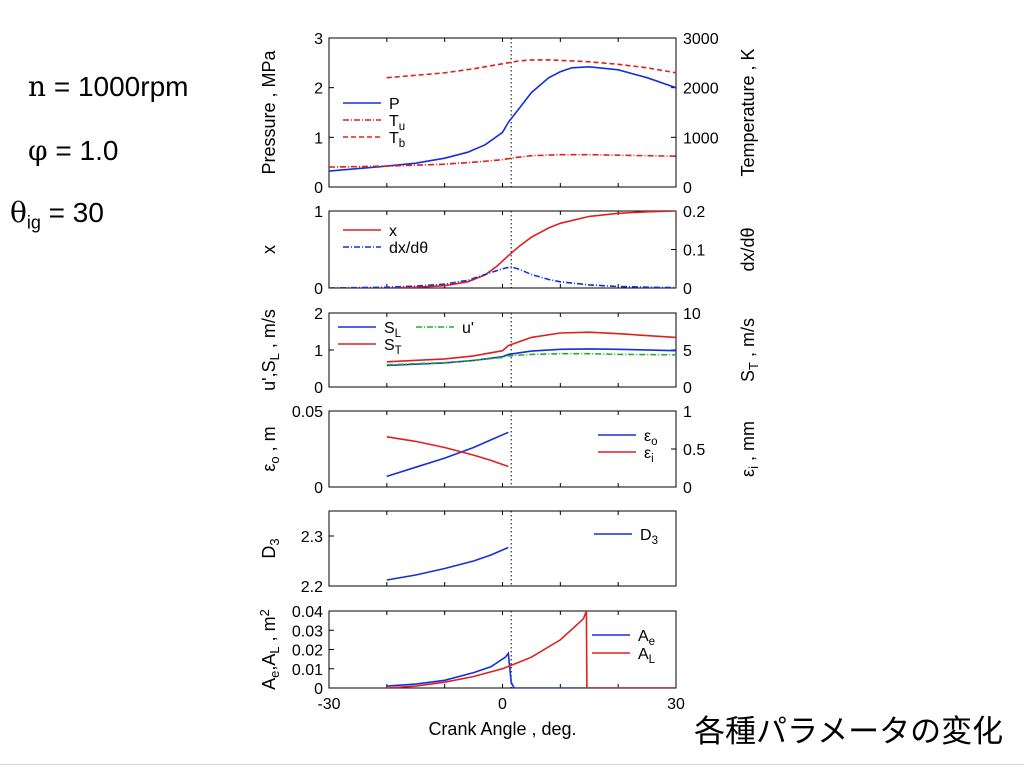 Image resolution: width=1024 pixels, height=768 pixels. What do you see at coordinates (692, 314) in the screenshot?
I see `y-right-tick-label: 10` at bounding box center [692, 314].